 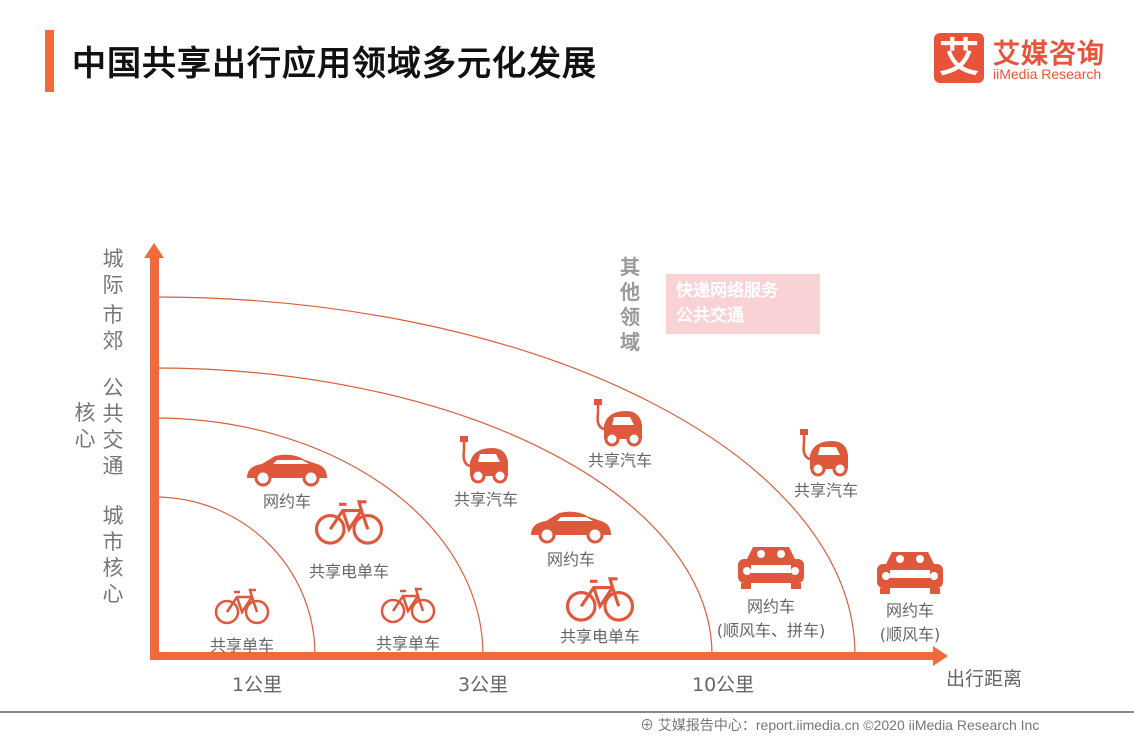 I want to click on x-label-10km: 10公里, so click(x=723, y=685).